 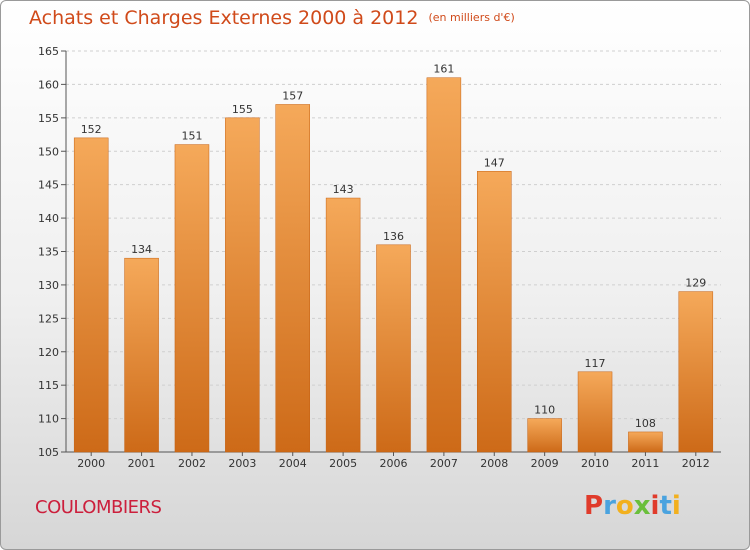 What do you see at coordinates (696, 463) in the screenshot?
I see `x-tick-label: 2012` at bounding box center [696, 463].